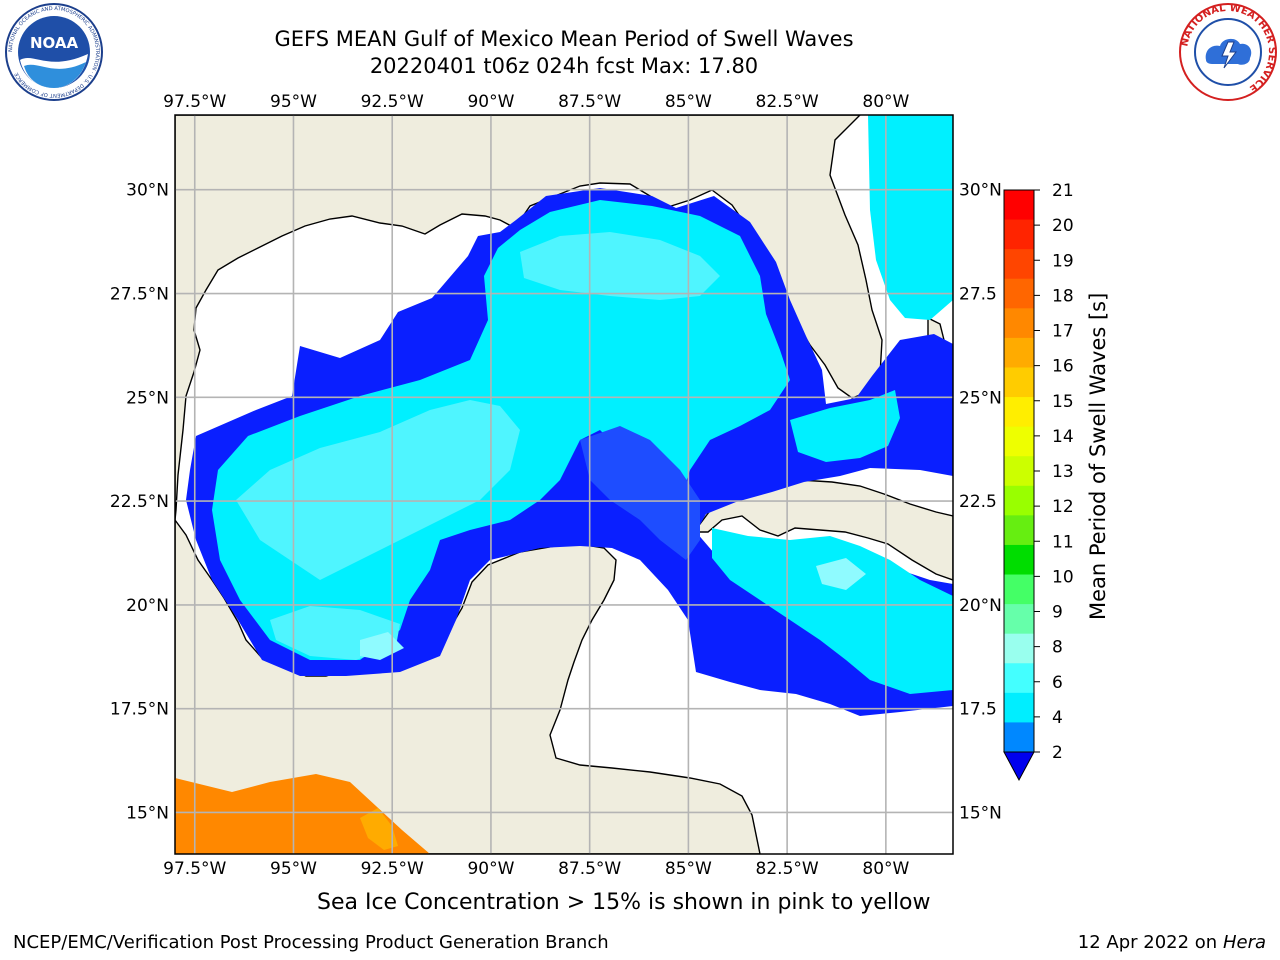 This screenshot has width=1280, height=960. Describe the element at coordinates (1063, 296) in the screenshot. I see `colorbar-tick-label: 18` at that location.